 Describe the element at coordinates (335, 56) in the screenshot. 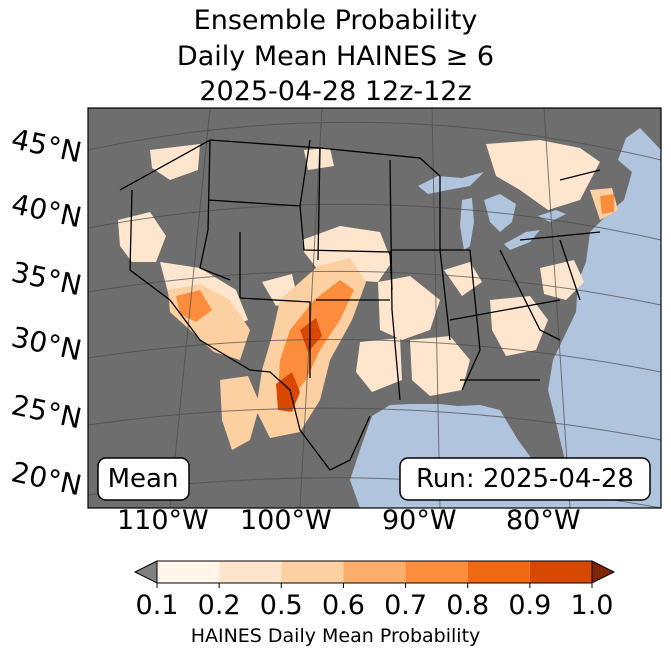

I see `title-line-2: Daily Mean HAINES ≥ 6` at that location.